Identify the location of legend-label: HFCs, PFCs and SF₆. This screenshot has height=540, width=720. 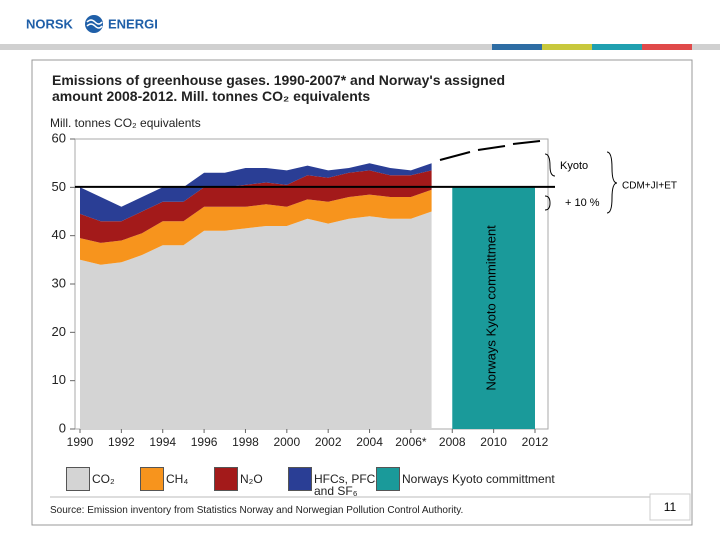
(348, 485).